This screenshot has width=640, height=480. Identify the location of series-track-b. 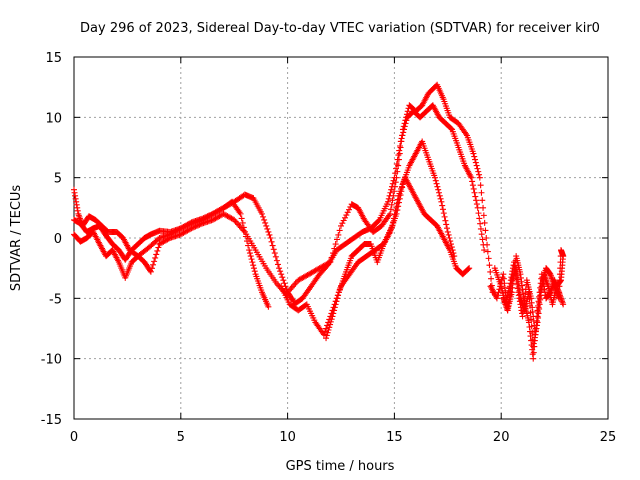
(171, 248).